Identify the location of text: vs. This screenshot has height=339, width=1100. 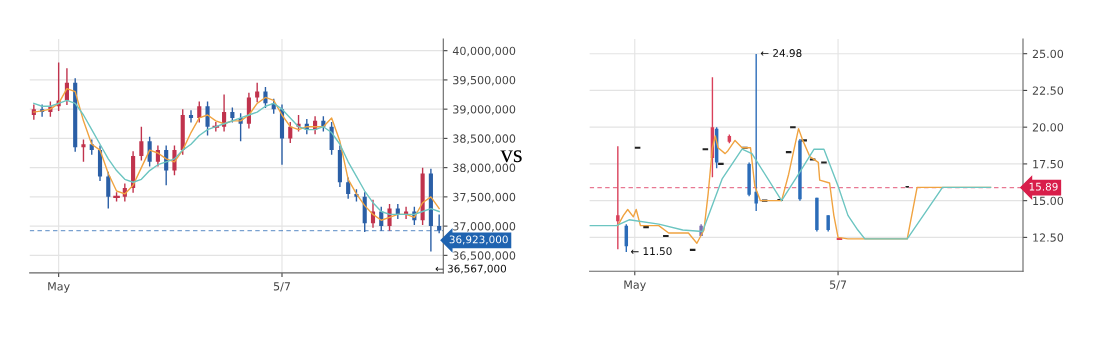
(511, 156).